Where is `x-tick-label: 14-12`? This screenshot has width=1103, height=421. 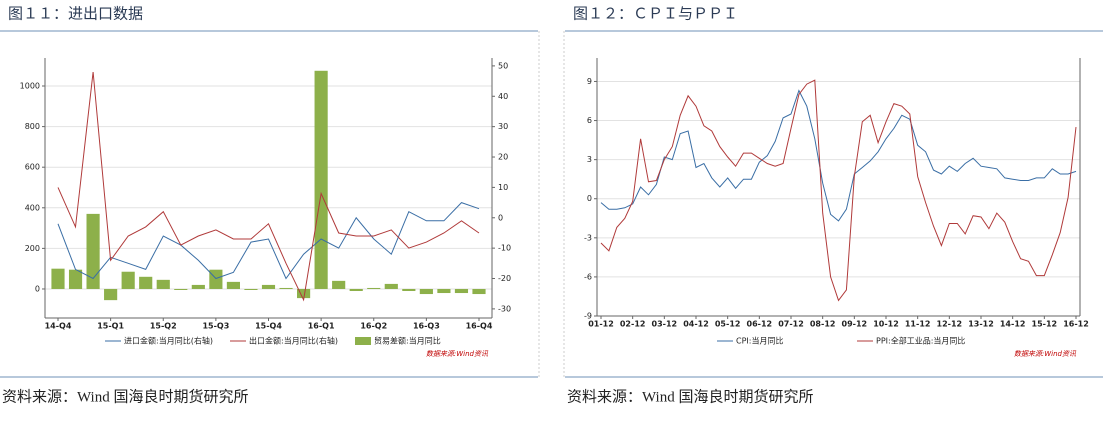
x-tick-label: 14-12 is located at coordinates (1013, 324).